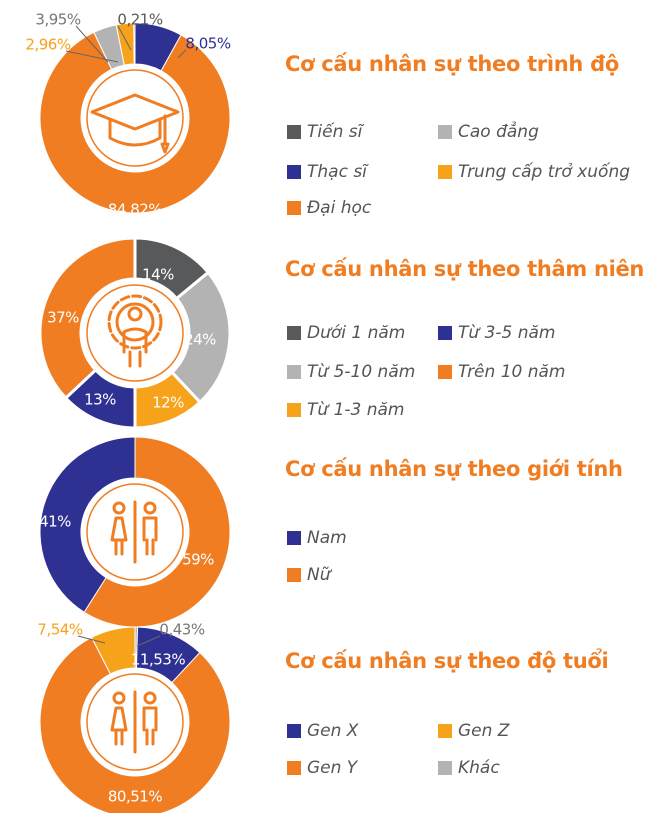  What do you see at coordinates (158, 660) in the screenshot?
I see `value-label: 11,53%` at bounding box center [158, 660].